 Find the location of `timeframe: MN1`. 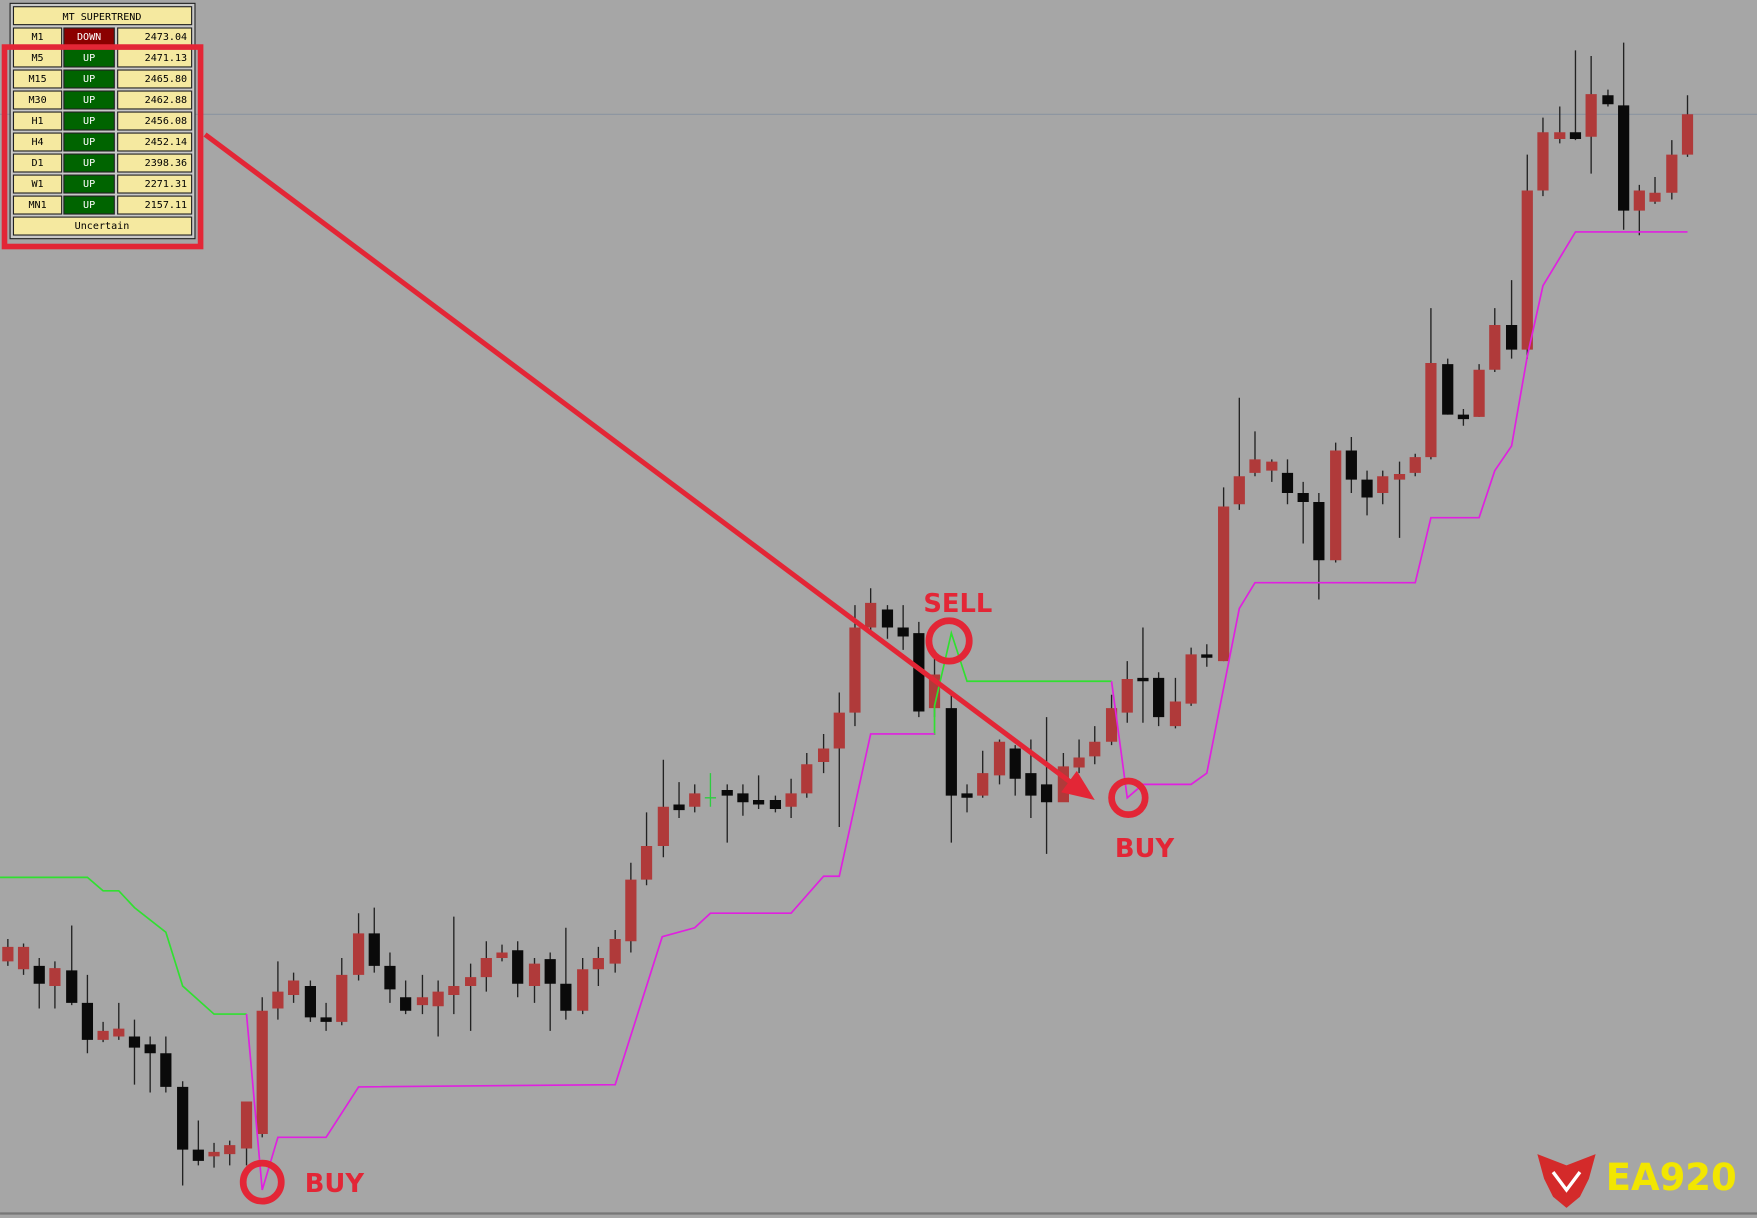

timeframe: MN1 is located at coordinates (37, 205).